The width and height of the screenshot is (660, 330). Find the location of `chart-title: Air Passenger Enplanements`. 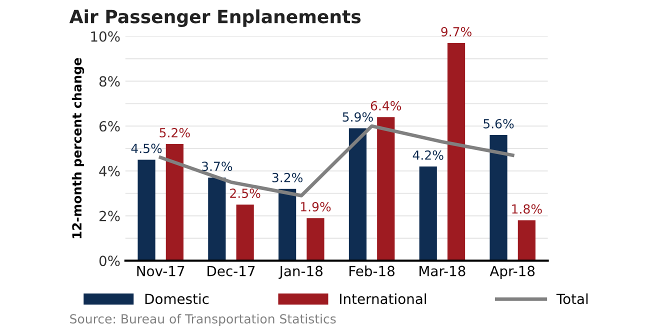

chart-title: Air Passenger Enplanements is located at coordinates (215, 18).